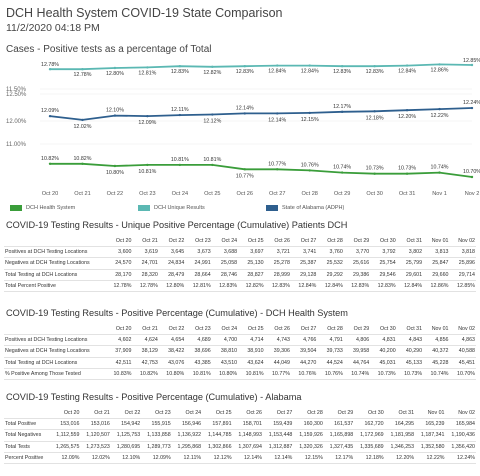  I want to click on table-cell: 1,356,420, so click(463, 446).